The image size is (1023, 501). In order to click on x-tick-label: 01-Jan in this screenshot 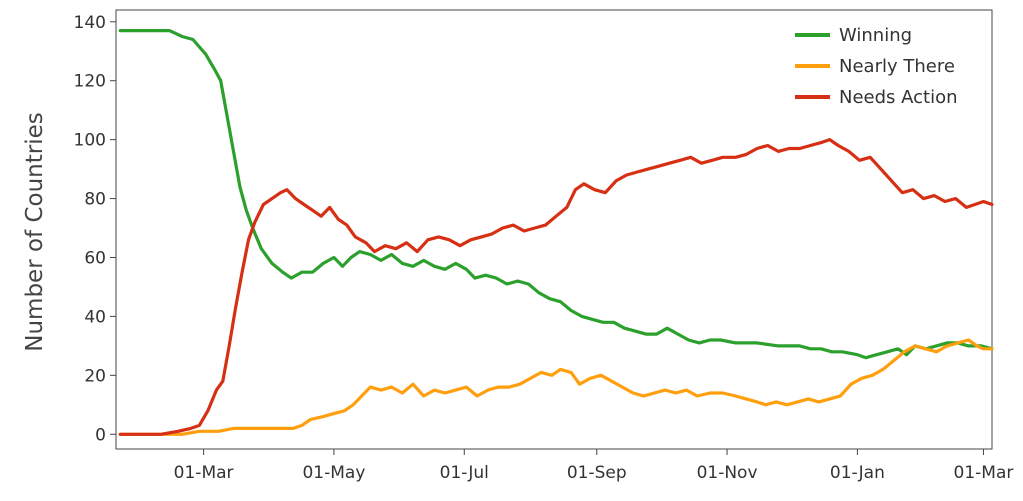, I will do `click(857, 473)`.